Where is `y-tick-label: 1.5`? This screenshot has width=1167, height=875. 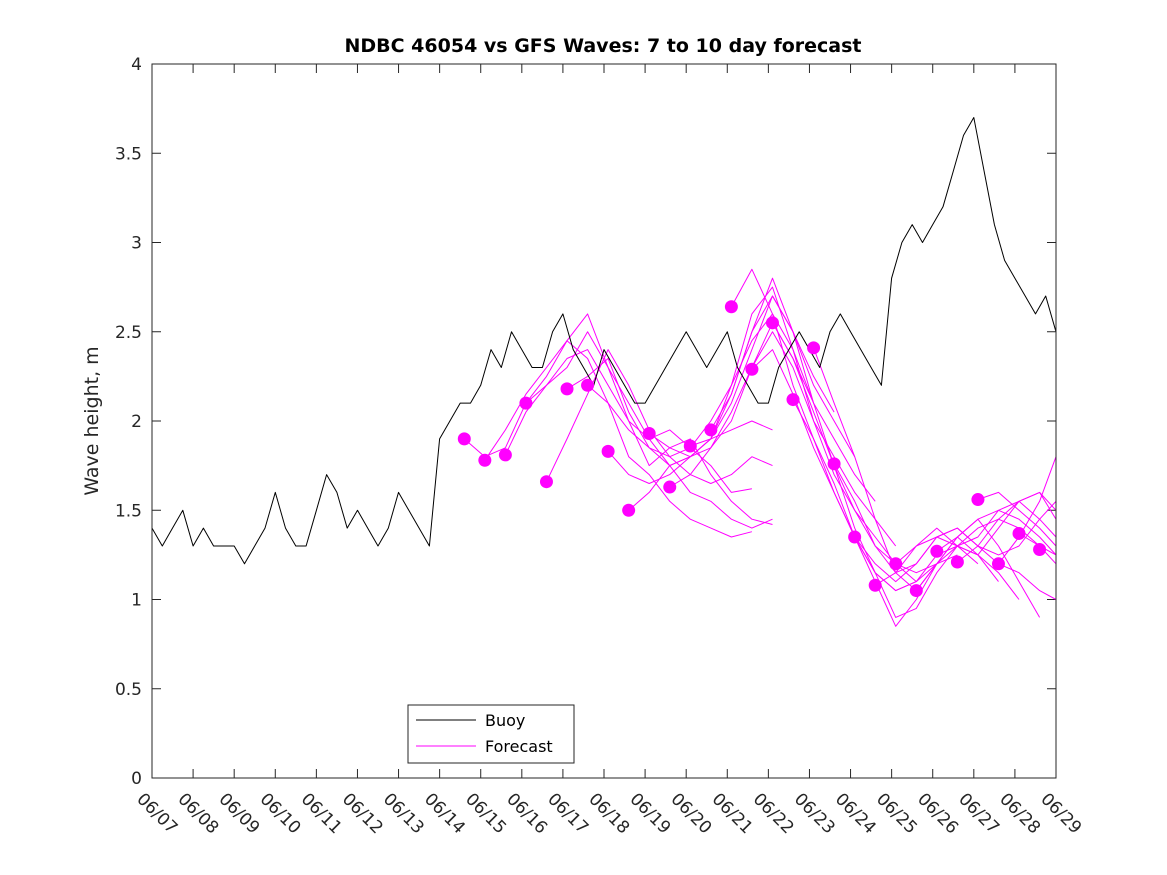 y-tick-label: 1.5 is located at coordinates (128, 511).